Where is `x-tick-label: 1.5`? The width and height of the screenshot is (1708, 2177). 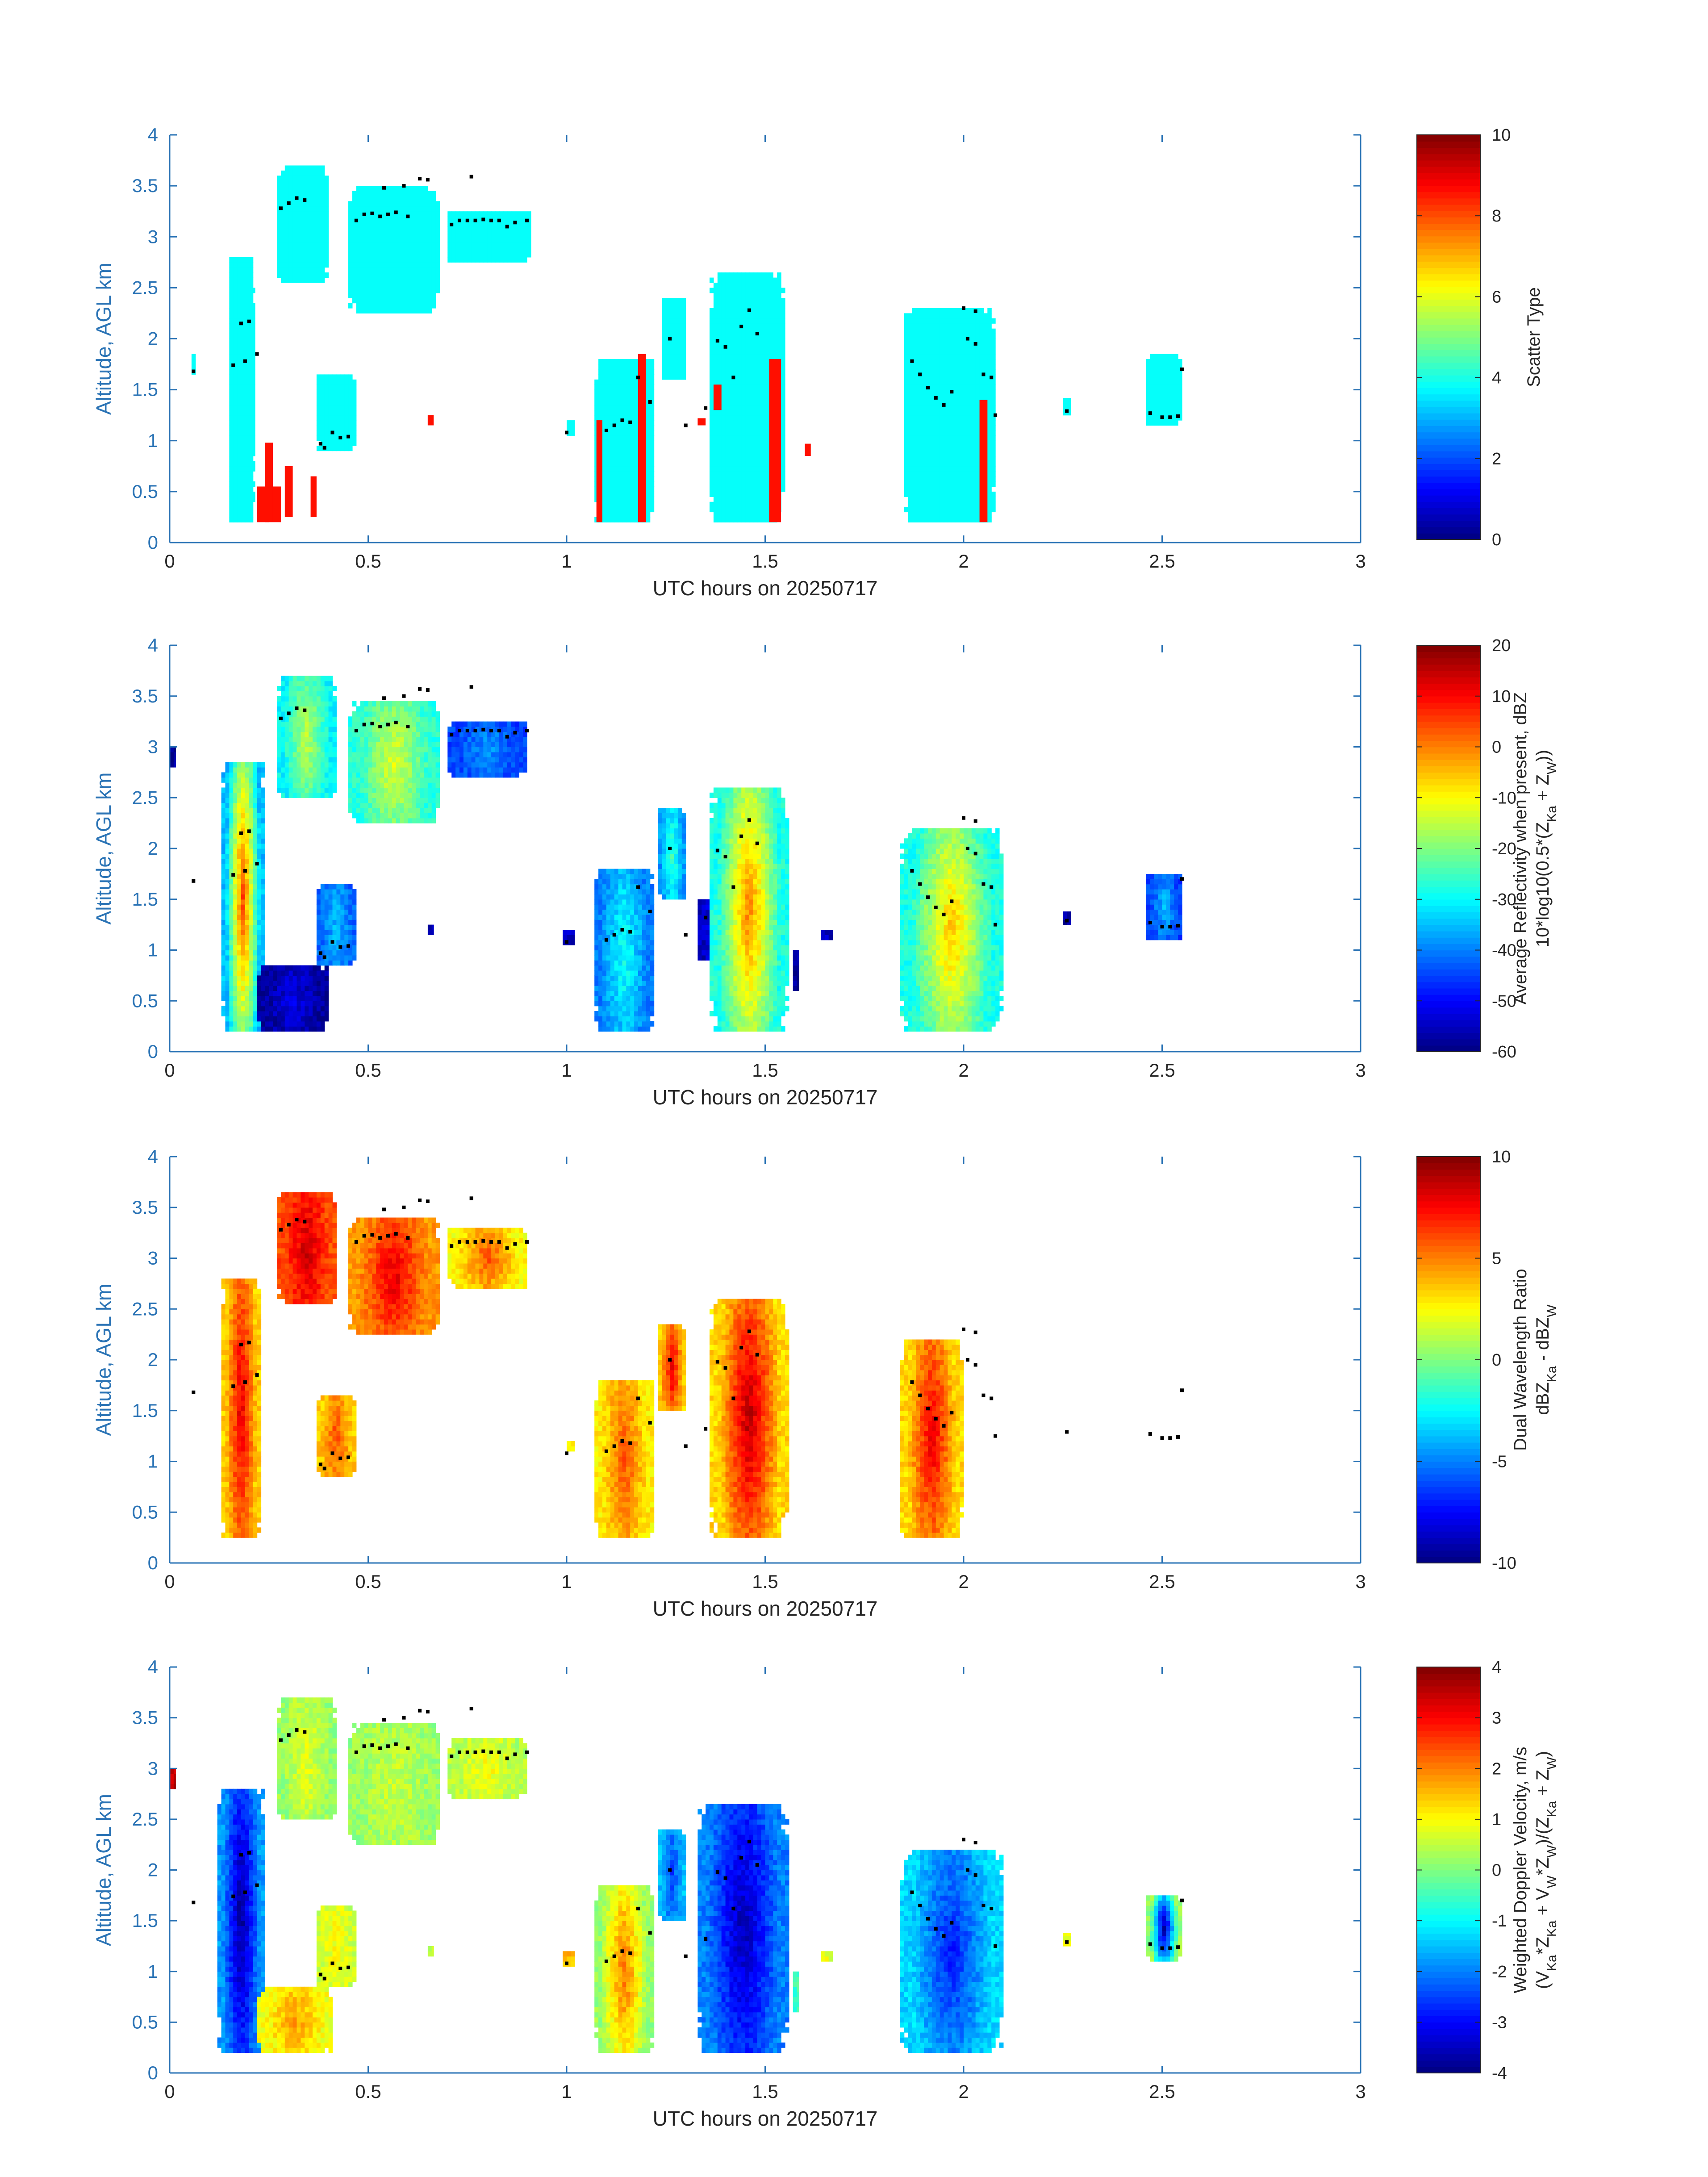 x-tick-label: 1.5 is located at coordinates (765, 561).